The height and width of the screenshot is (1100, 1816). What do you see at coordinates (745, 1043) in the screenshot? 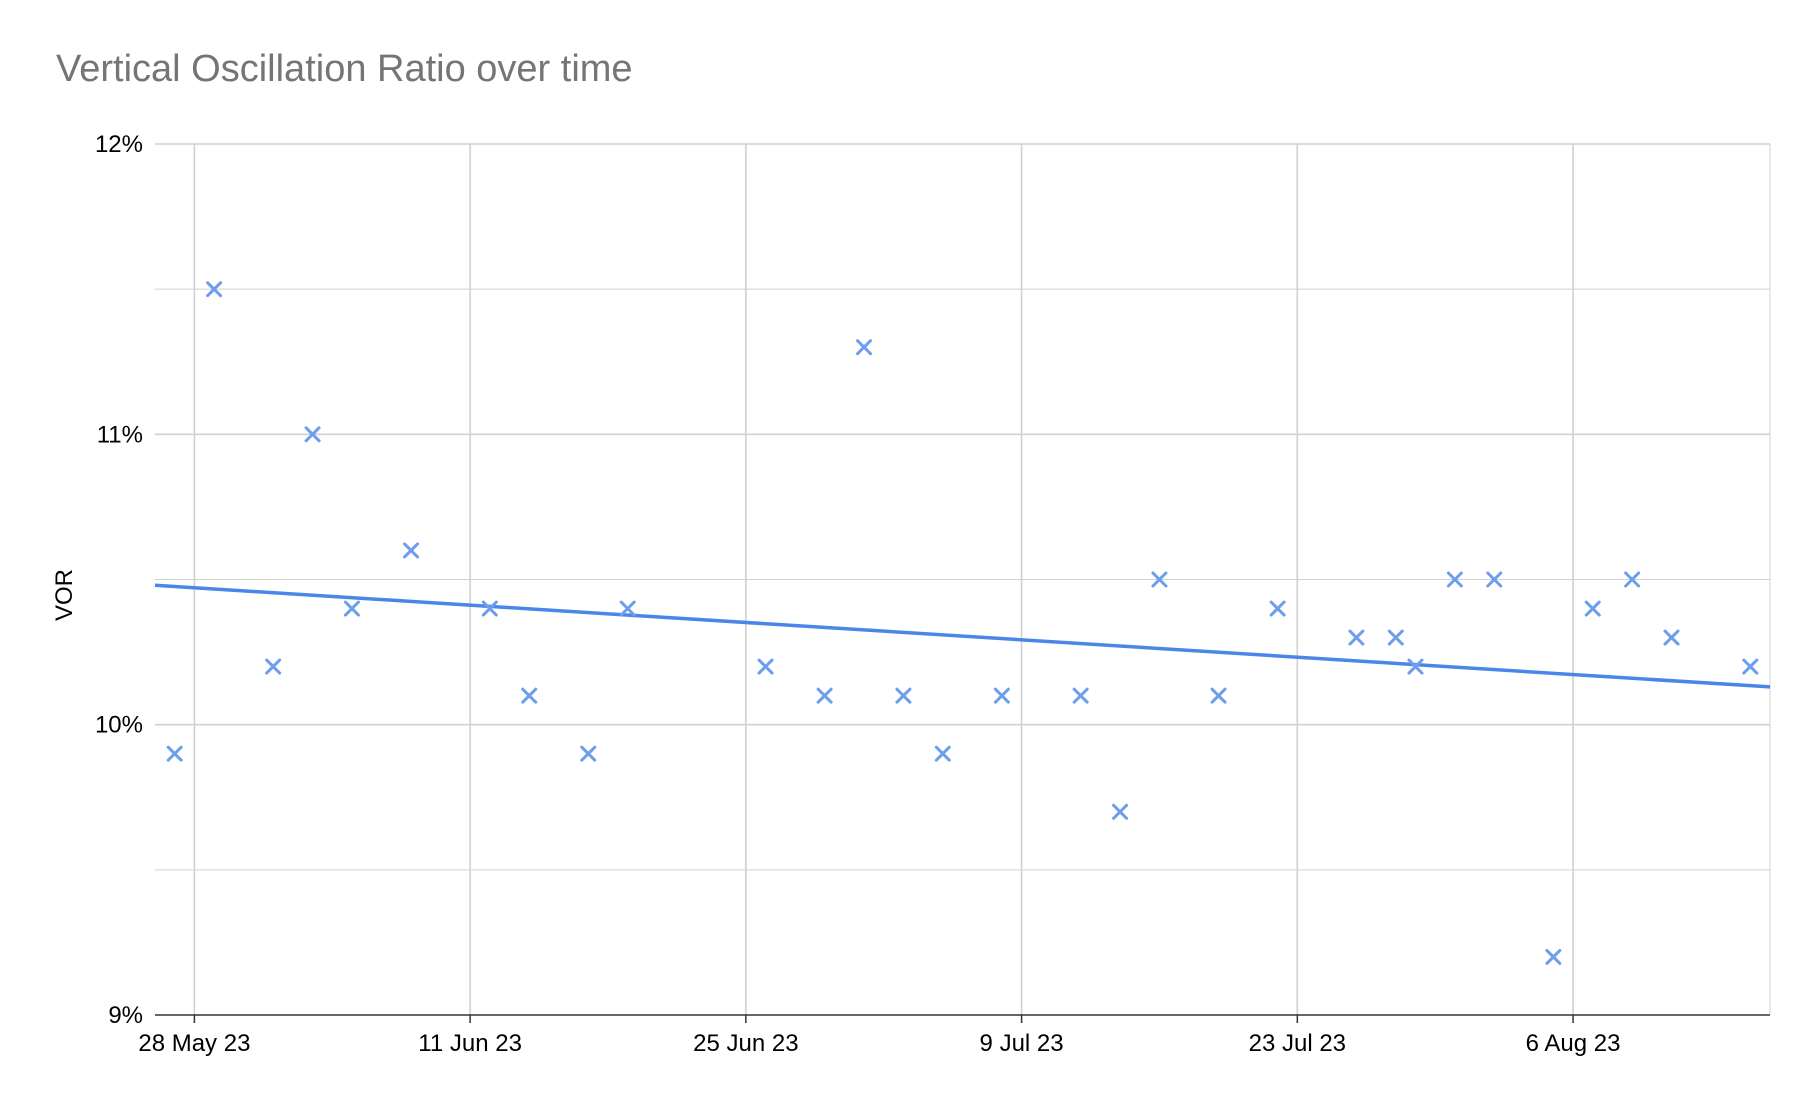
I see `x-tick-label: 25 Jun 23` at bounding box center [745, 1043].